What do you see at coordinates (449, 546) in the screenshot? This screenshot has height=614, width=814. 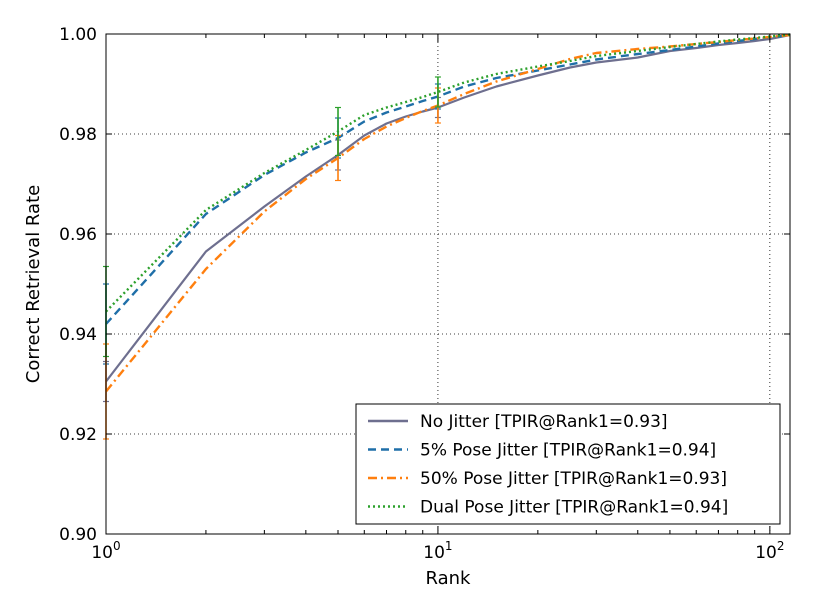 I see `x-tick-exponent: 1` at bounding box center [449, 546].